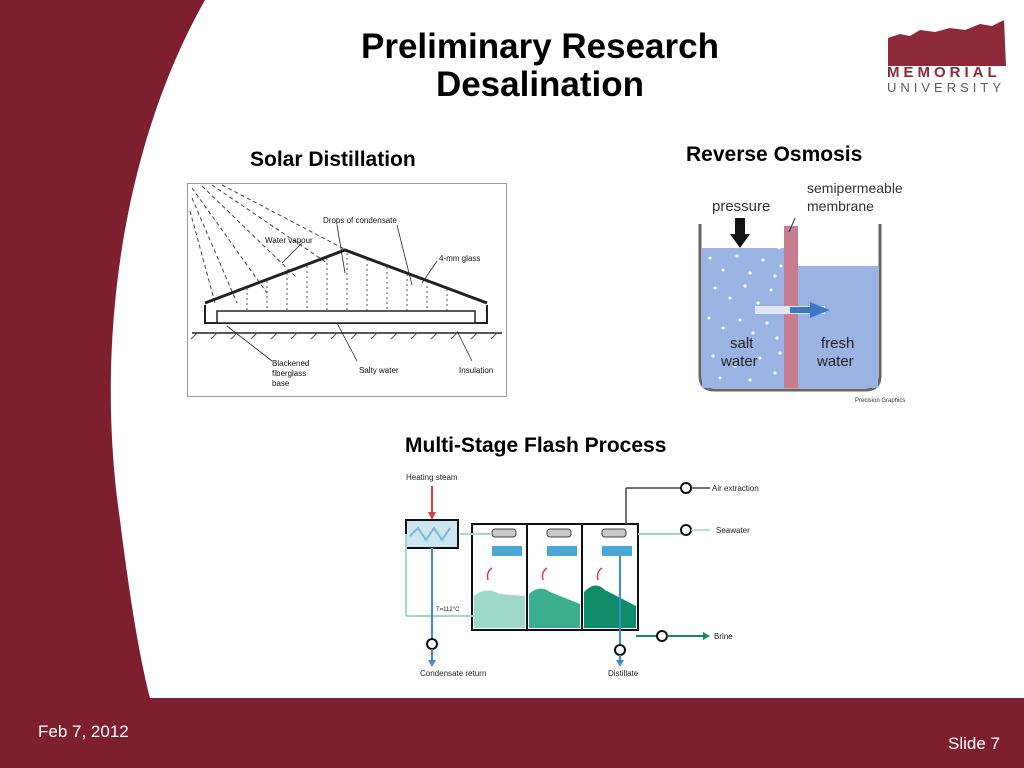 The width and height of the screenshot is (1024, 768). What do you see at coordinates (536, 445) in the screenshot?
I see `heading-msf: Multi-Stage Flash Process` at bounding box center [536, 445].